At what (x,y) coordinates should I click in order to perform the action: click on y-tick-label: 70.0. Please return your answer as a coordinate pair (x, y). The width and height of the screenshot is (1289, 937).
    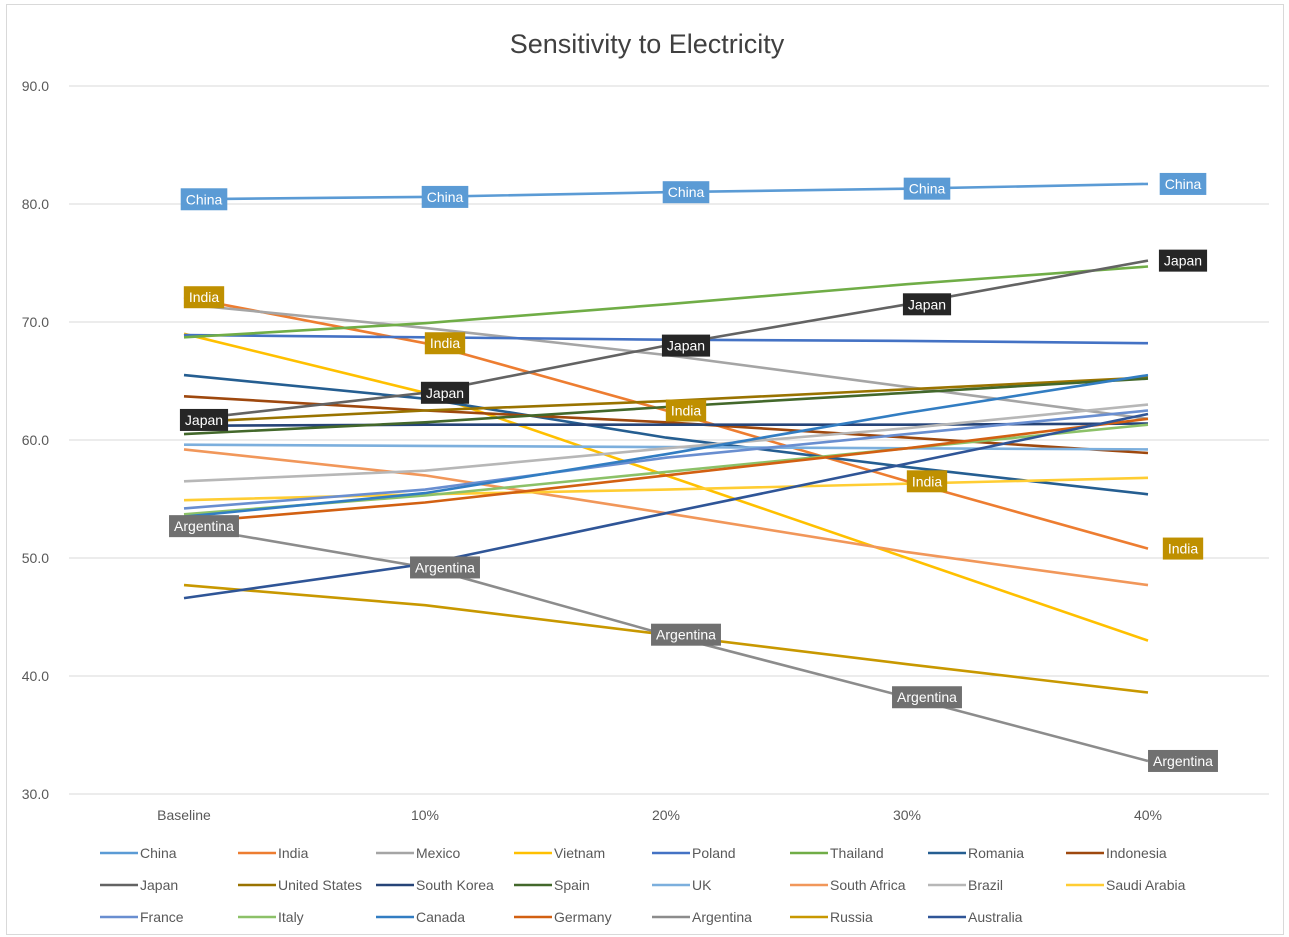
    Looking at the image, I should click on (35, 322).